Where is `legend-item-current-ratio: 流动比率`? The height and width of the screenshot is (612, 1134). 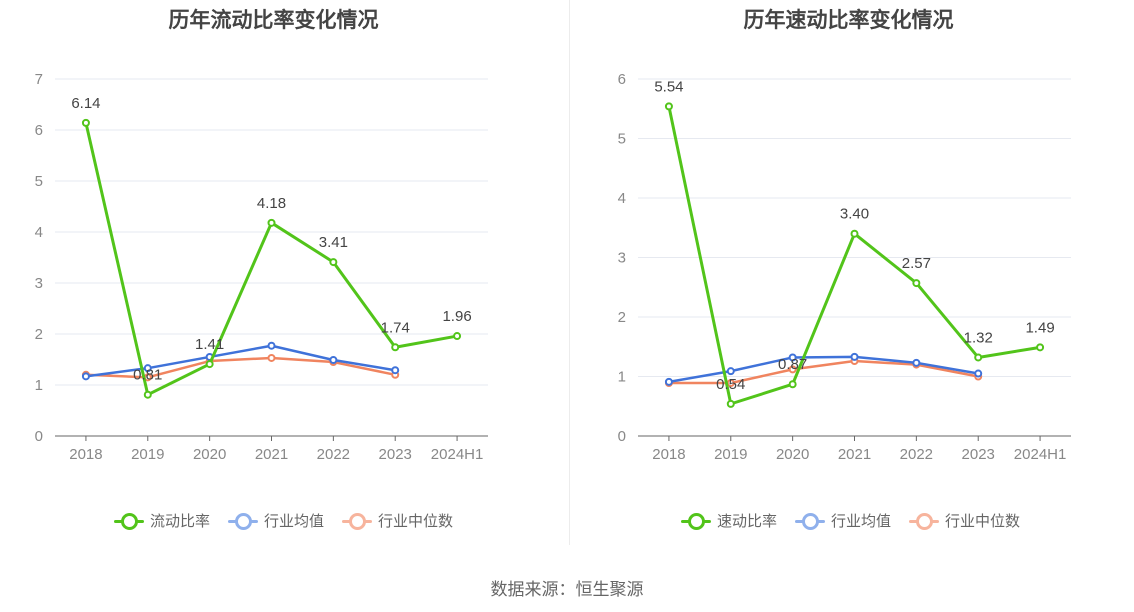
legend-item-current-ratio: 流动比率 is located at coordinates (161, 520).